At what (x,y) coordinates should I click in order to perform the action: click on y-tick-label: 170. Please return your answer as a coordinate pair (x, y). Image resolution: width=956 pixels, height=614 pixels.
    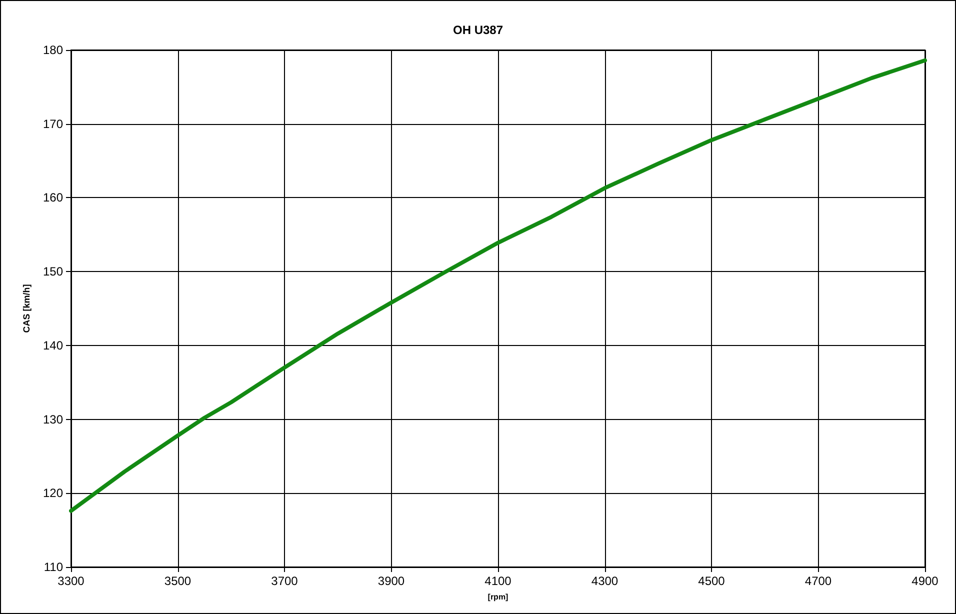
    Looking at the image, I should click on (53, 123).